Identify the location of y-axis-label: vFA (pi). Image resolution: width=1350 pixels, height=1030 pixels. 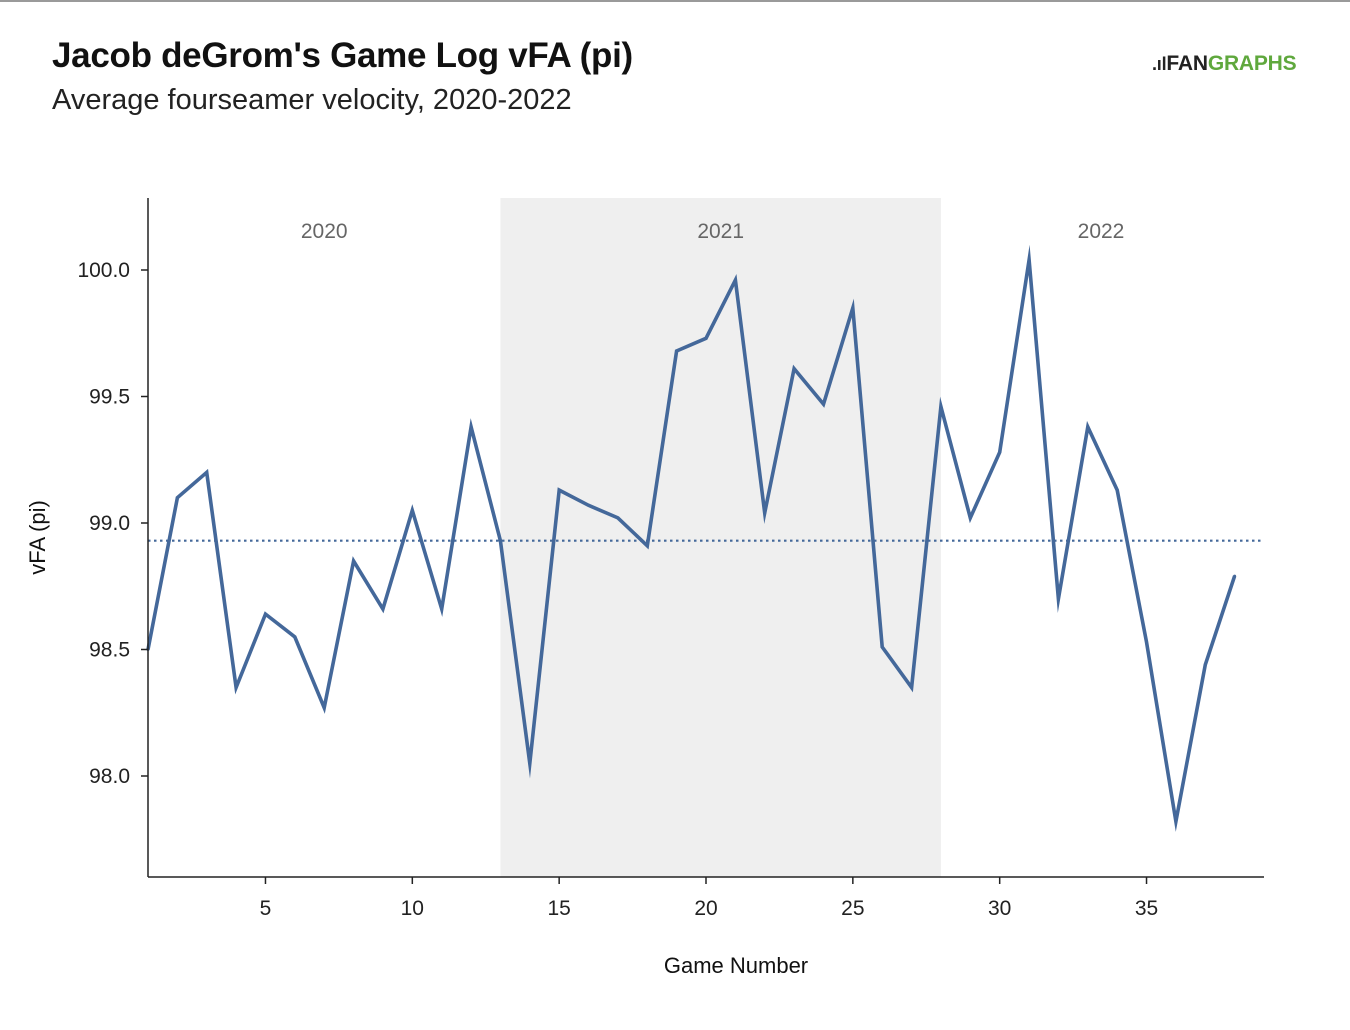
(37, 537).